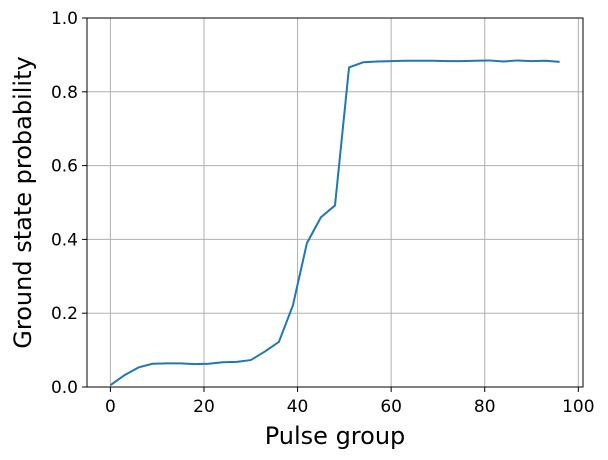 The width and height of the screenshot is (608, 460). What do you see at coordinates (64, 240) in the screenshot?
I see `y-tick-label: 0.4` at bounding box center [64, 240].